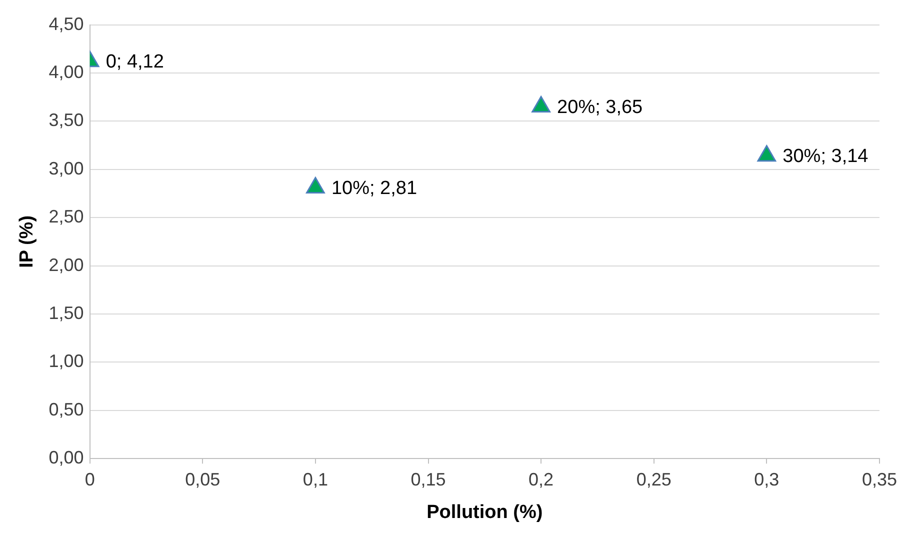  Describe the element at coordinates (880, 479) in the screenshot. I see `x-tick-label: 0,35` at that location.